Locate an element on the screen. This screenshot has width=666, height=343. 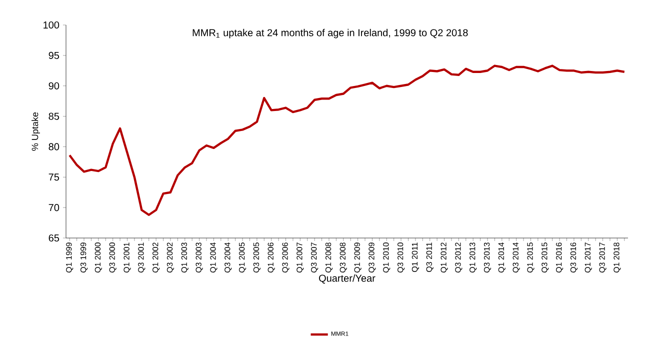
x-tick-label: Q1 2002 is located at coordinates (156, 257).